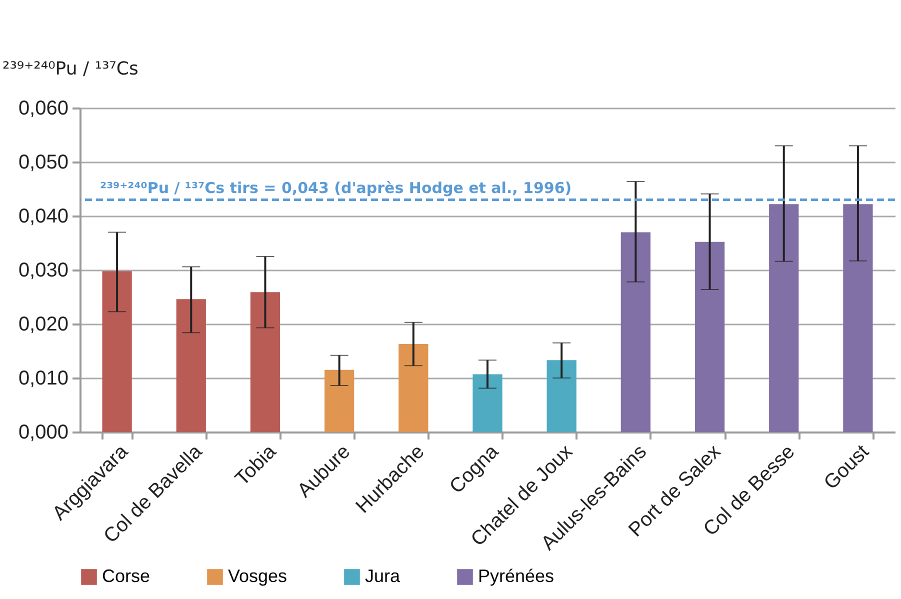 The image size is (901, 599). Describe the element at coordinates (43, 163) in the screenshot. I see `y-tick-label: 0,050` at that location.